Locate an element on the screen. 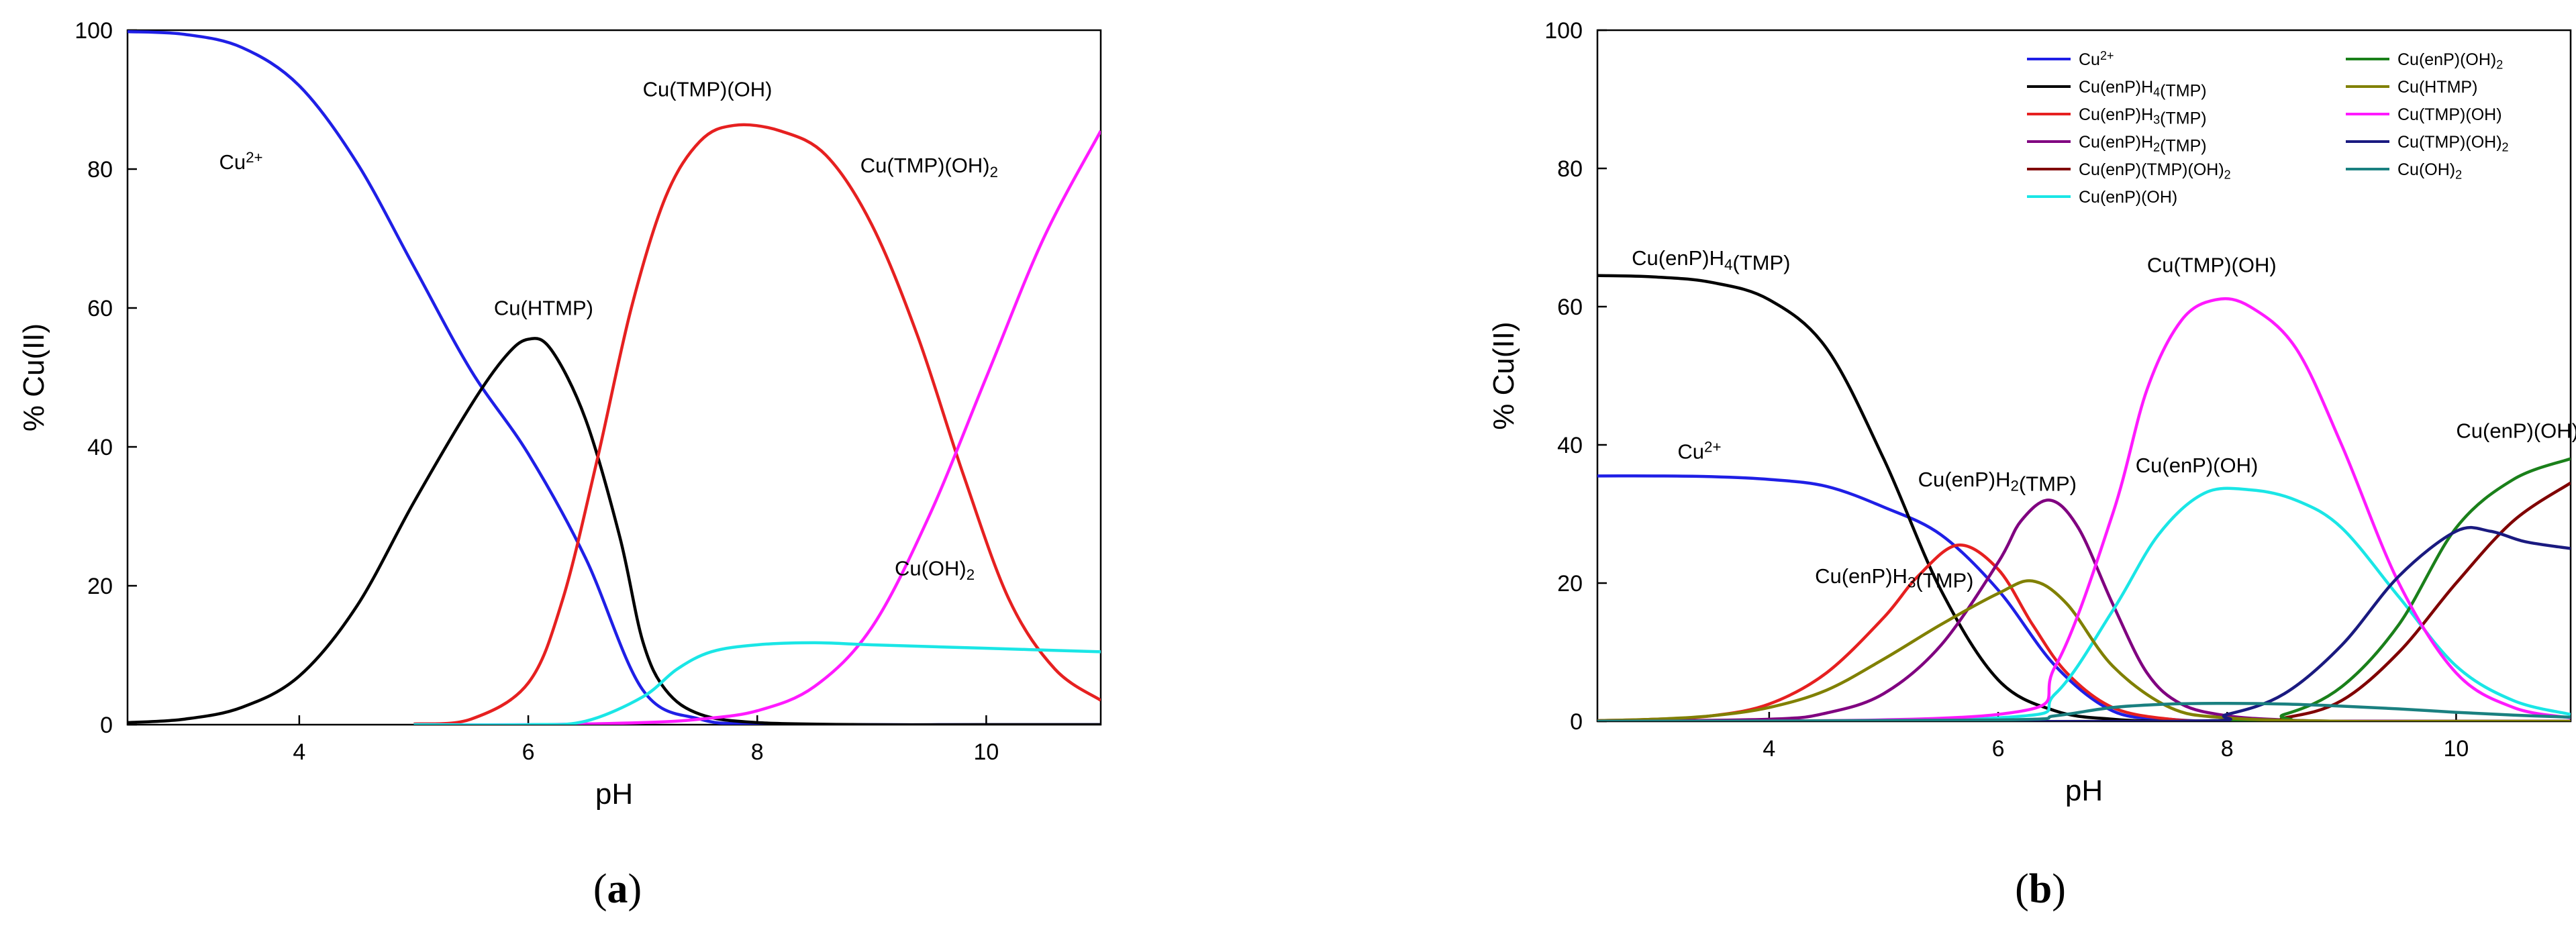 The width and height of the screenshot is (2576, 932). legend-label-cu-htmp: Cu(HTMP) is located at coordinates (2437, 87).